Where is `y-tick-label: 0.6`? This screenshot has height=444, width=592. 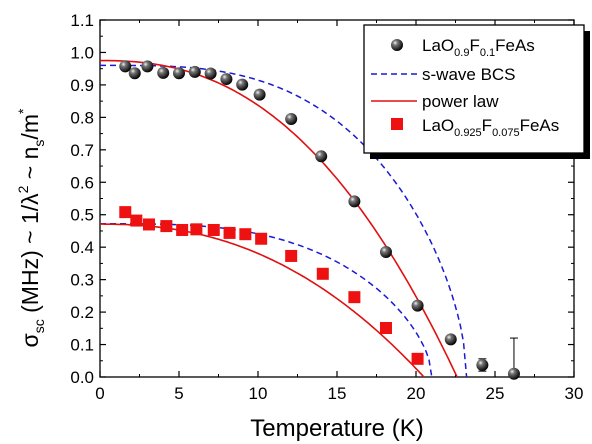 y-tick-label: 0.6 is located at coordinates (82, 182).